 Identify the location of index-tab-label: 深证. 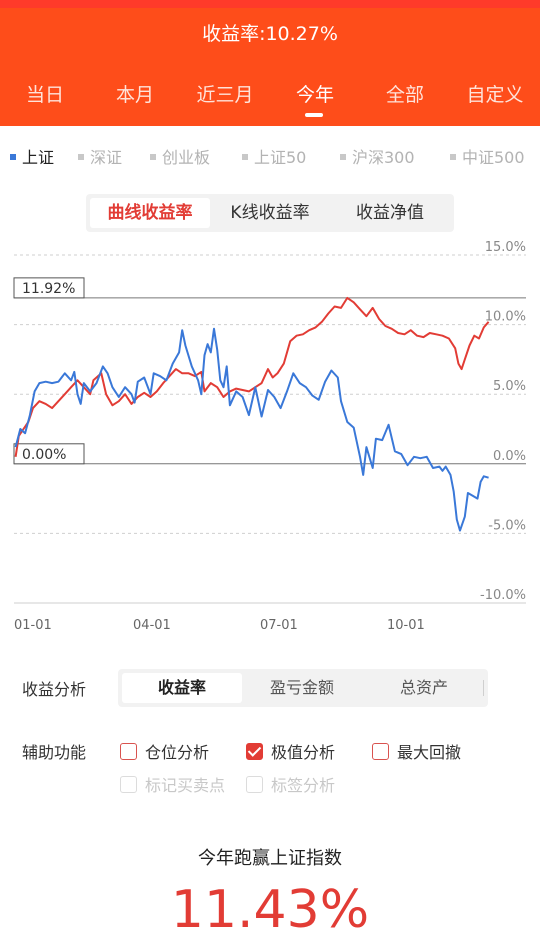
(106, 157).